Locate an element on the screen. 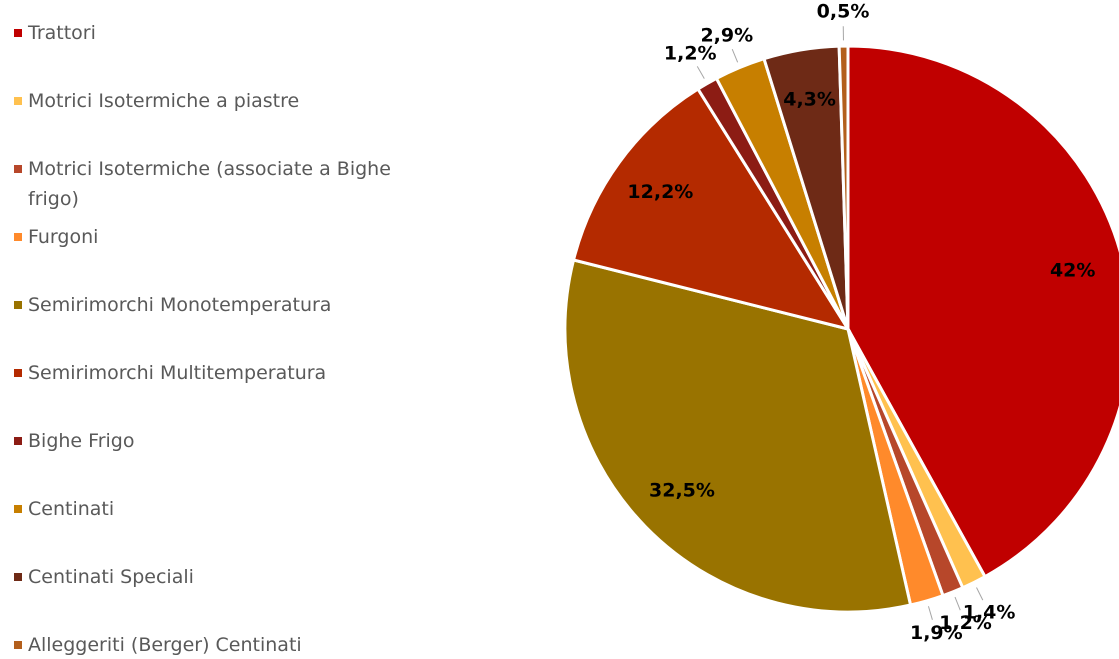  legend-label: Motrici Isotermiche a piastre is located at coordinates (164, 101).